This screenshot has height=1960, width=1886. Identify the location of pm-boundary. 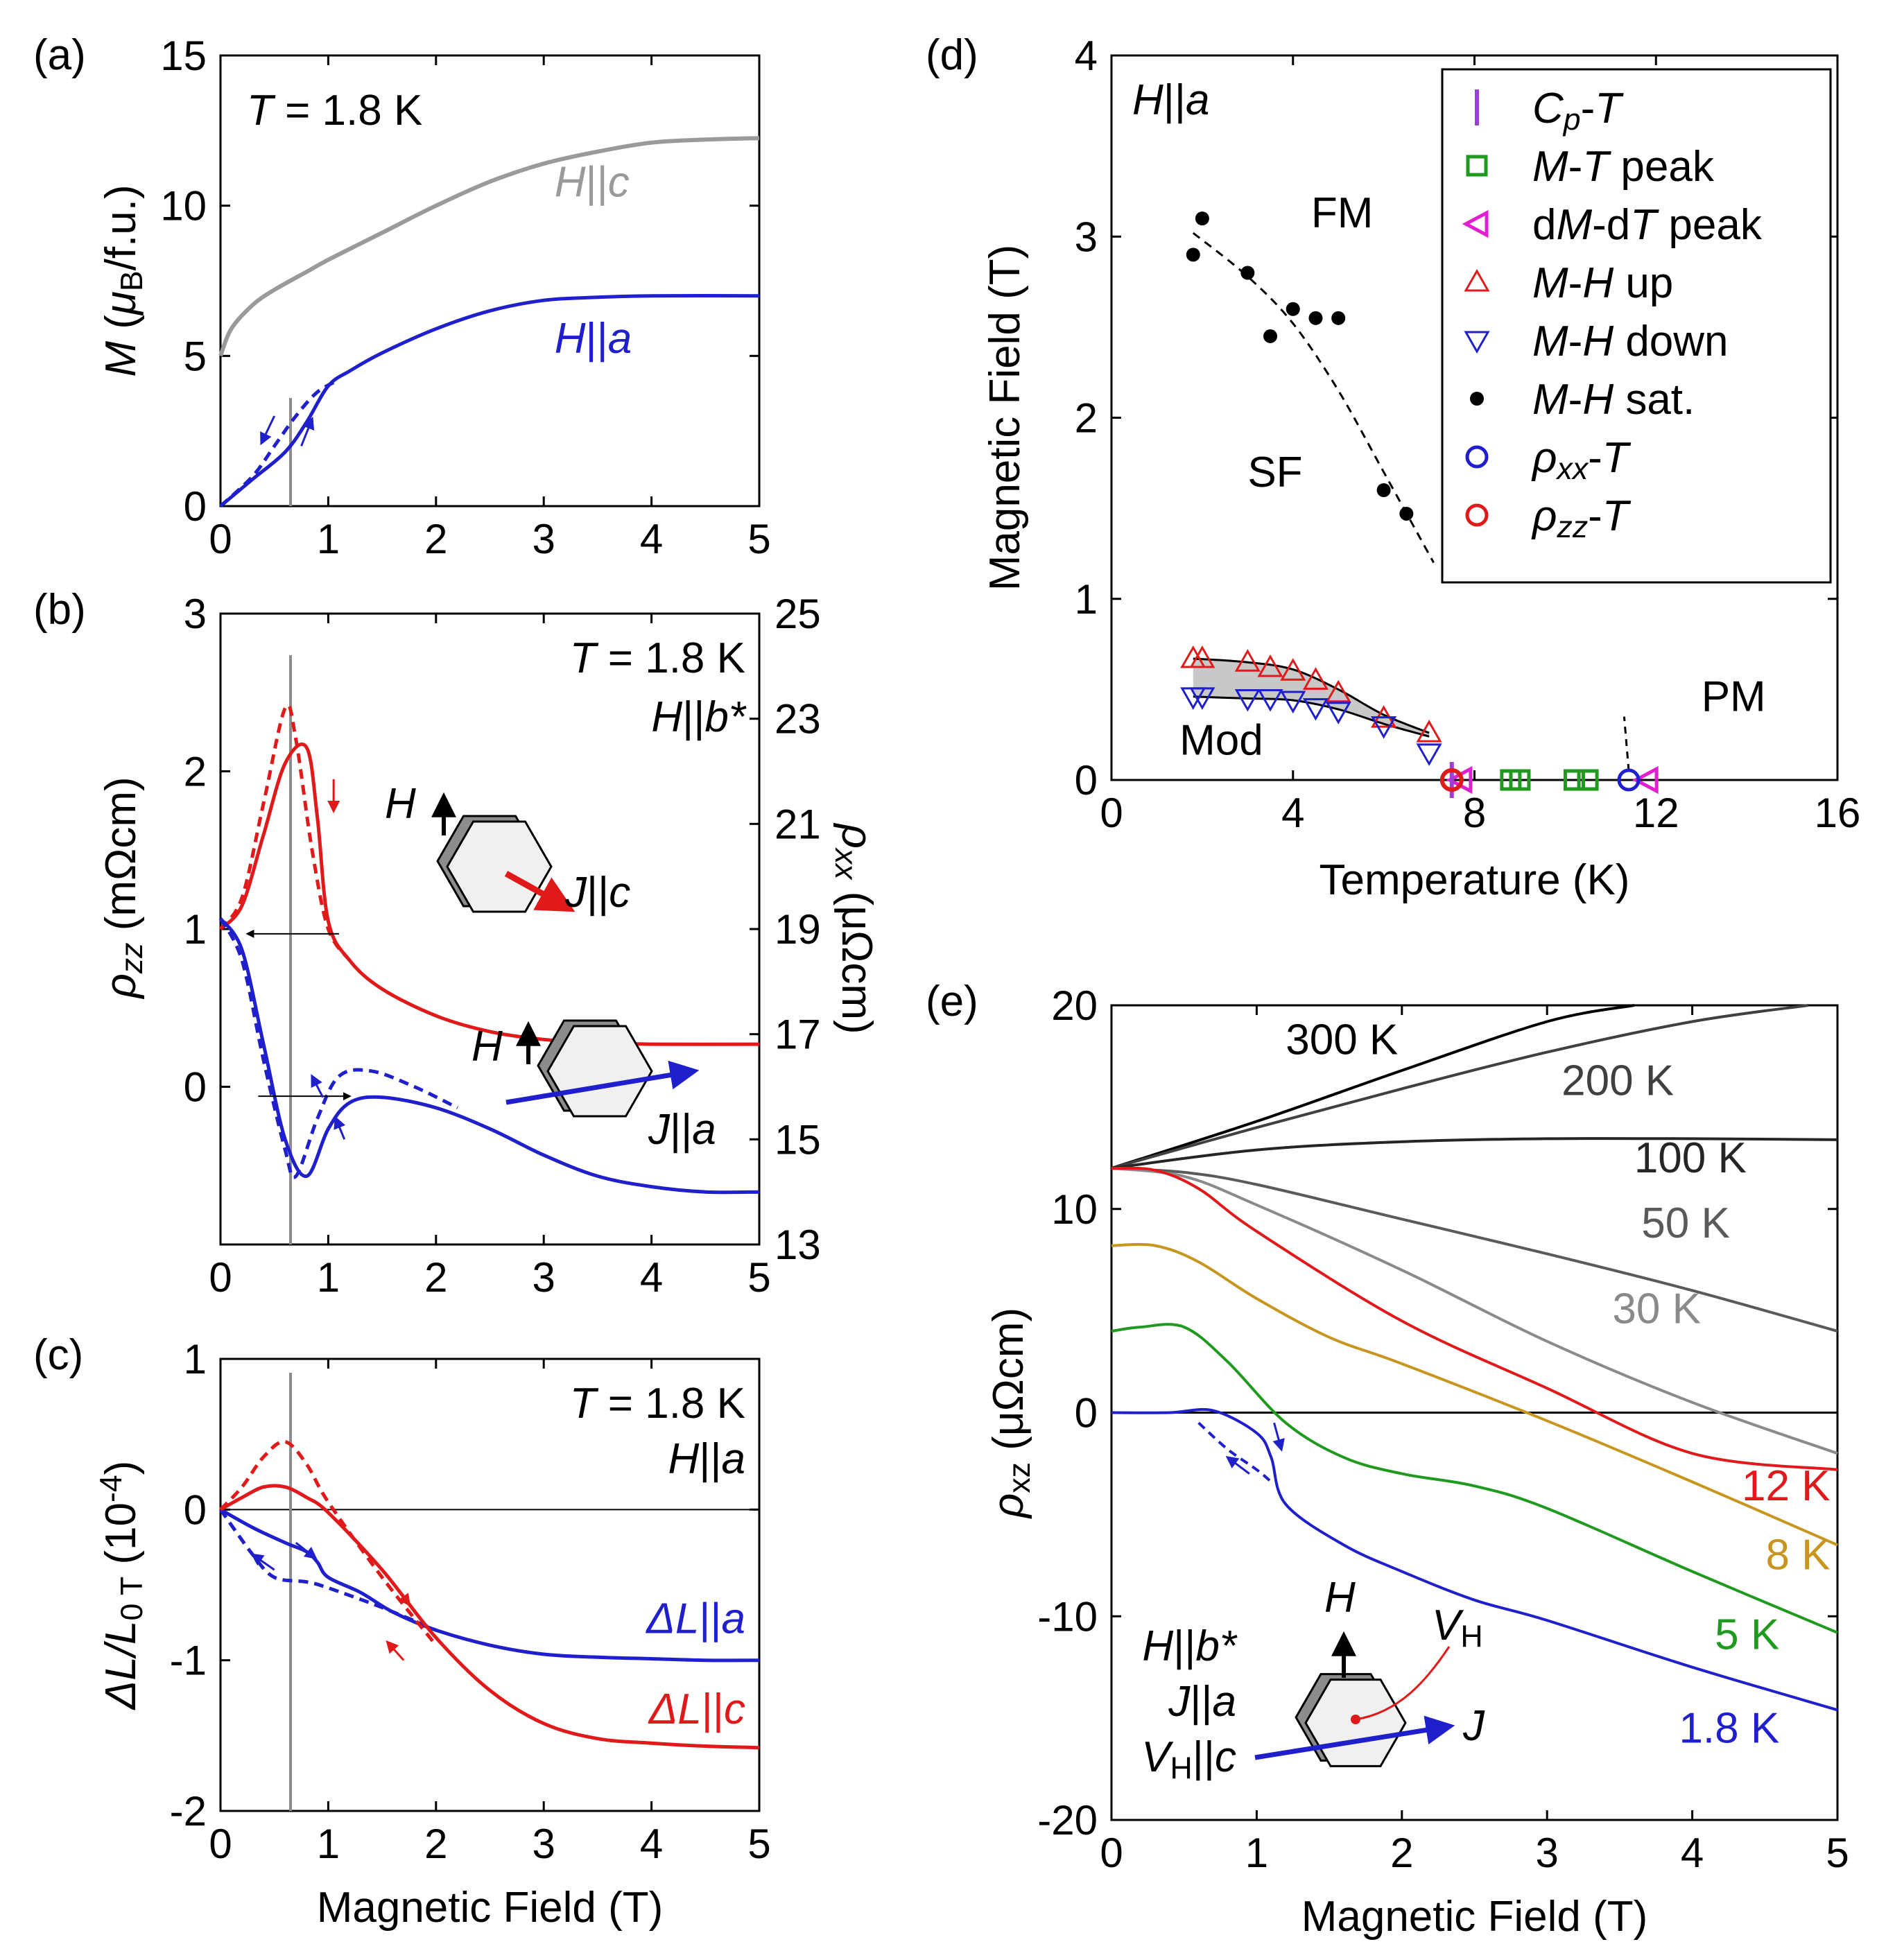
(1626, 744).